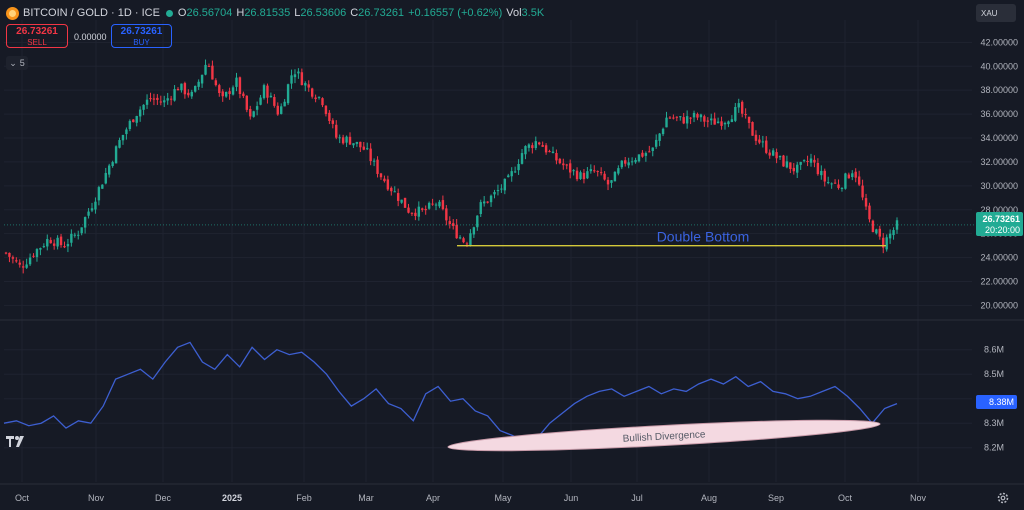 The width and height of the screenshot is (1024, 510). I want to click on market-status-icon, so click(169, 13).